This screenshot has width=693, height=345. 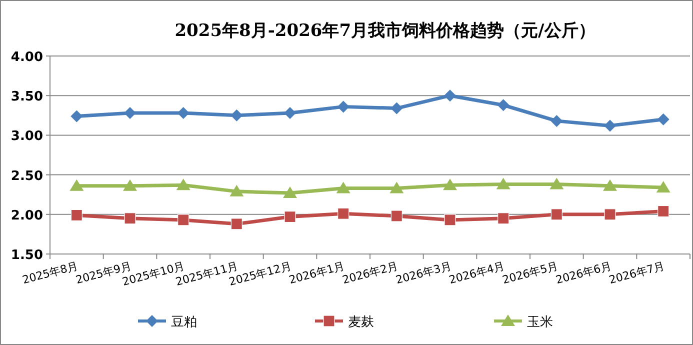 What do you see at coordinates (26, 255) in the screenshot?
I see `y-tick-label: 1.50` at bounding box center [26, 255].